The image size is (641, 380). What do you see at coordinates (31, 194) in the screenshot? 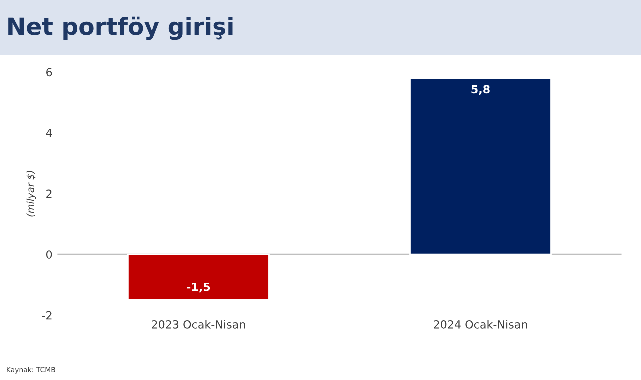
I see `y-axis-title: (milyar $)` at bounding box center [31, 194].